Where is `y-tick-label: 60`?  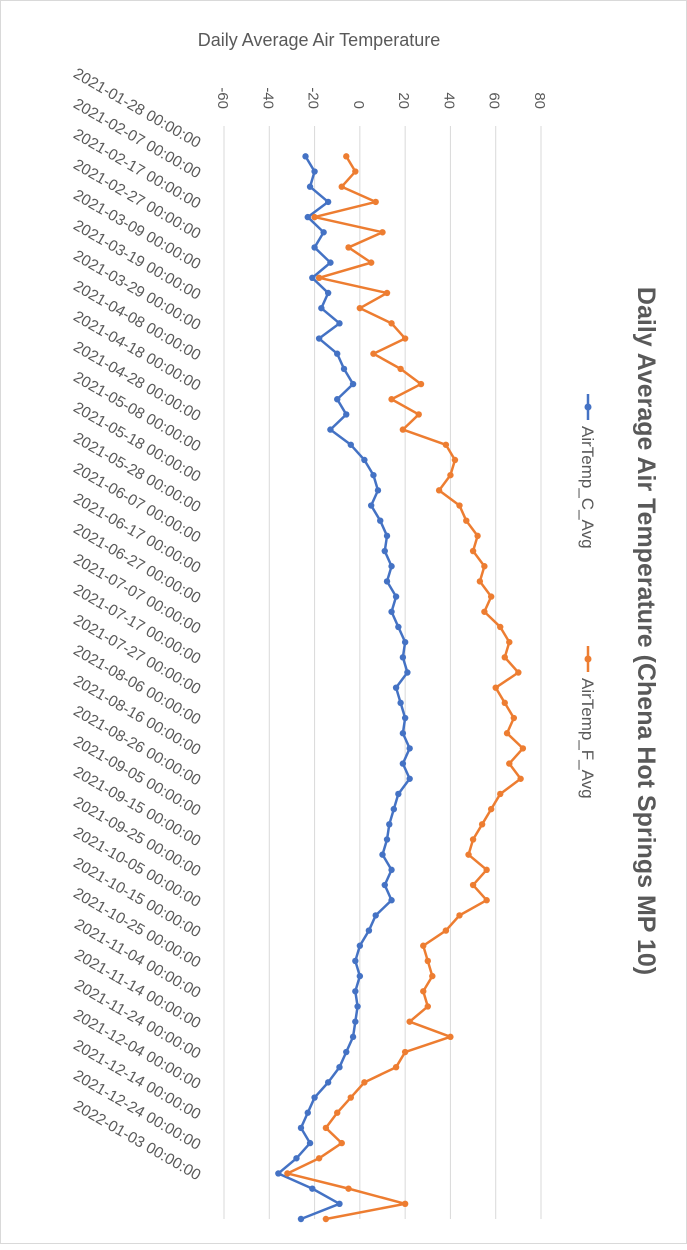
y-tick-label: 60 is located at coordinates (494, 100).